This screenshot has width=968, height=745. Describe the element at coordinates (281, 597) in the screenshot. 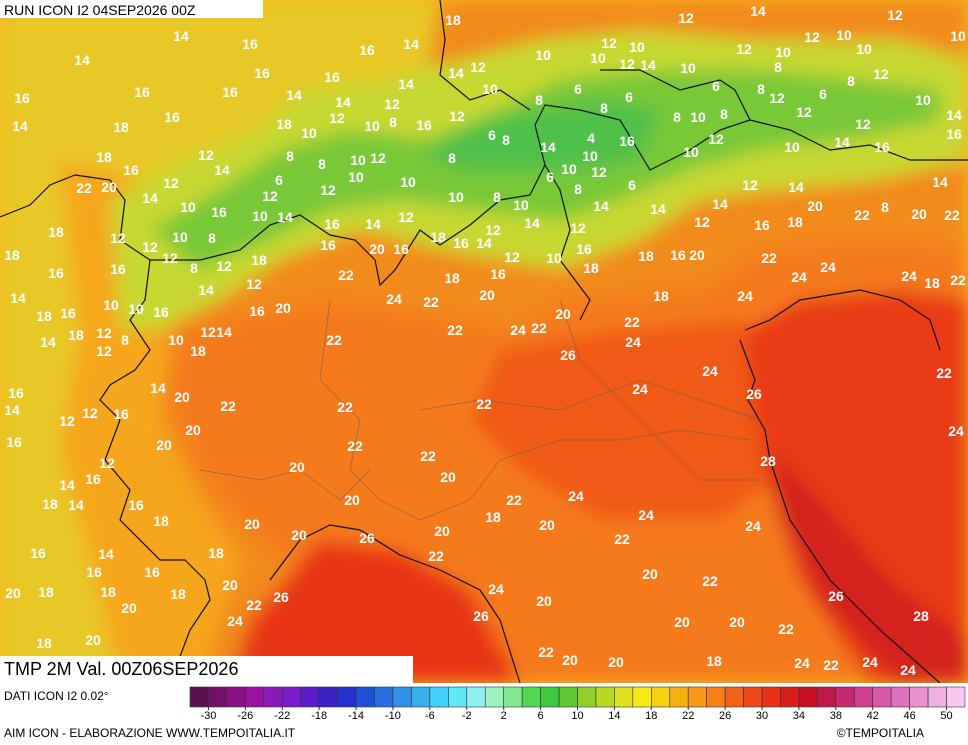

I see `temperature-label: 26` at that location.